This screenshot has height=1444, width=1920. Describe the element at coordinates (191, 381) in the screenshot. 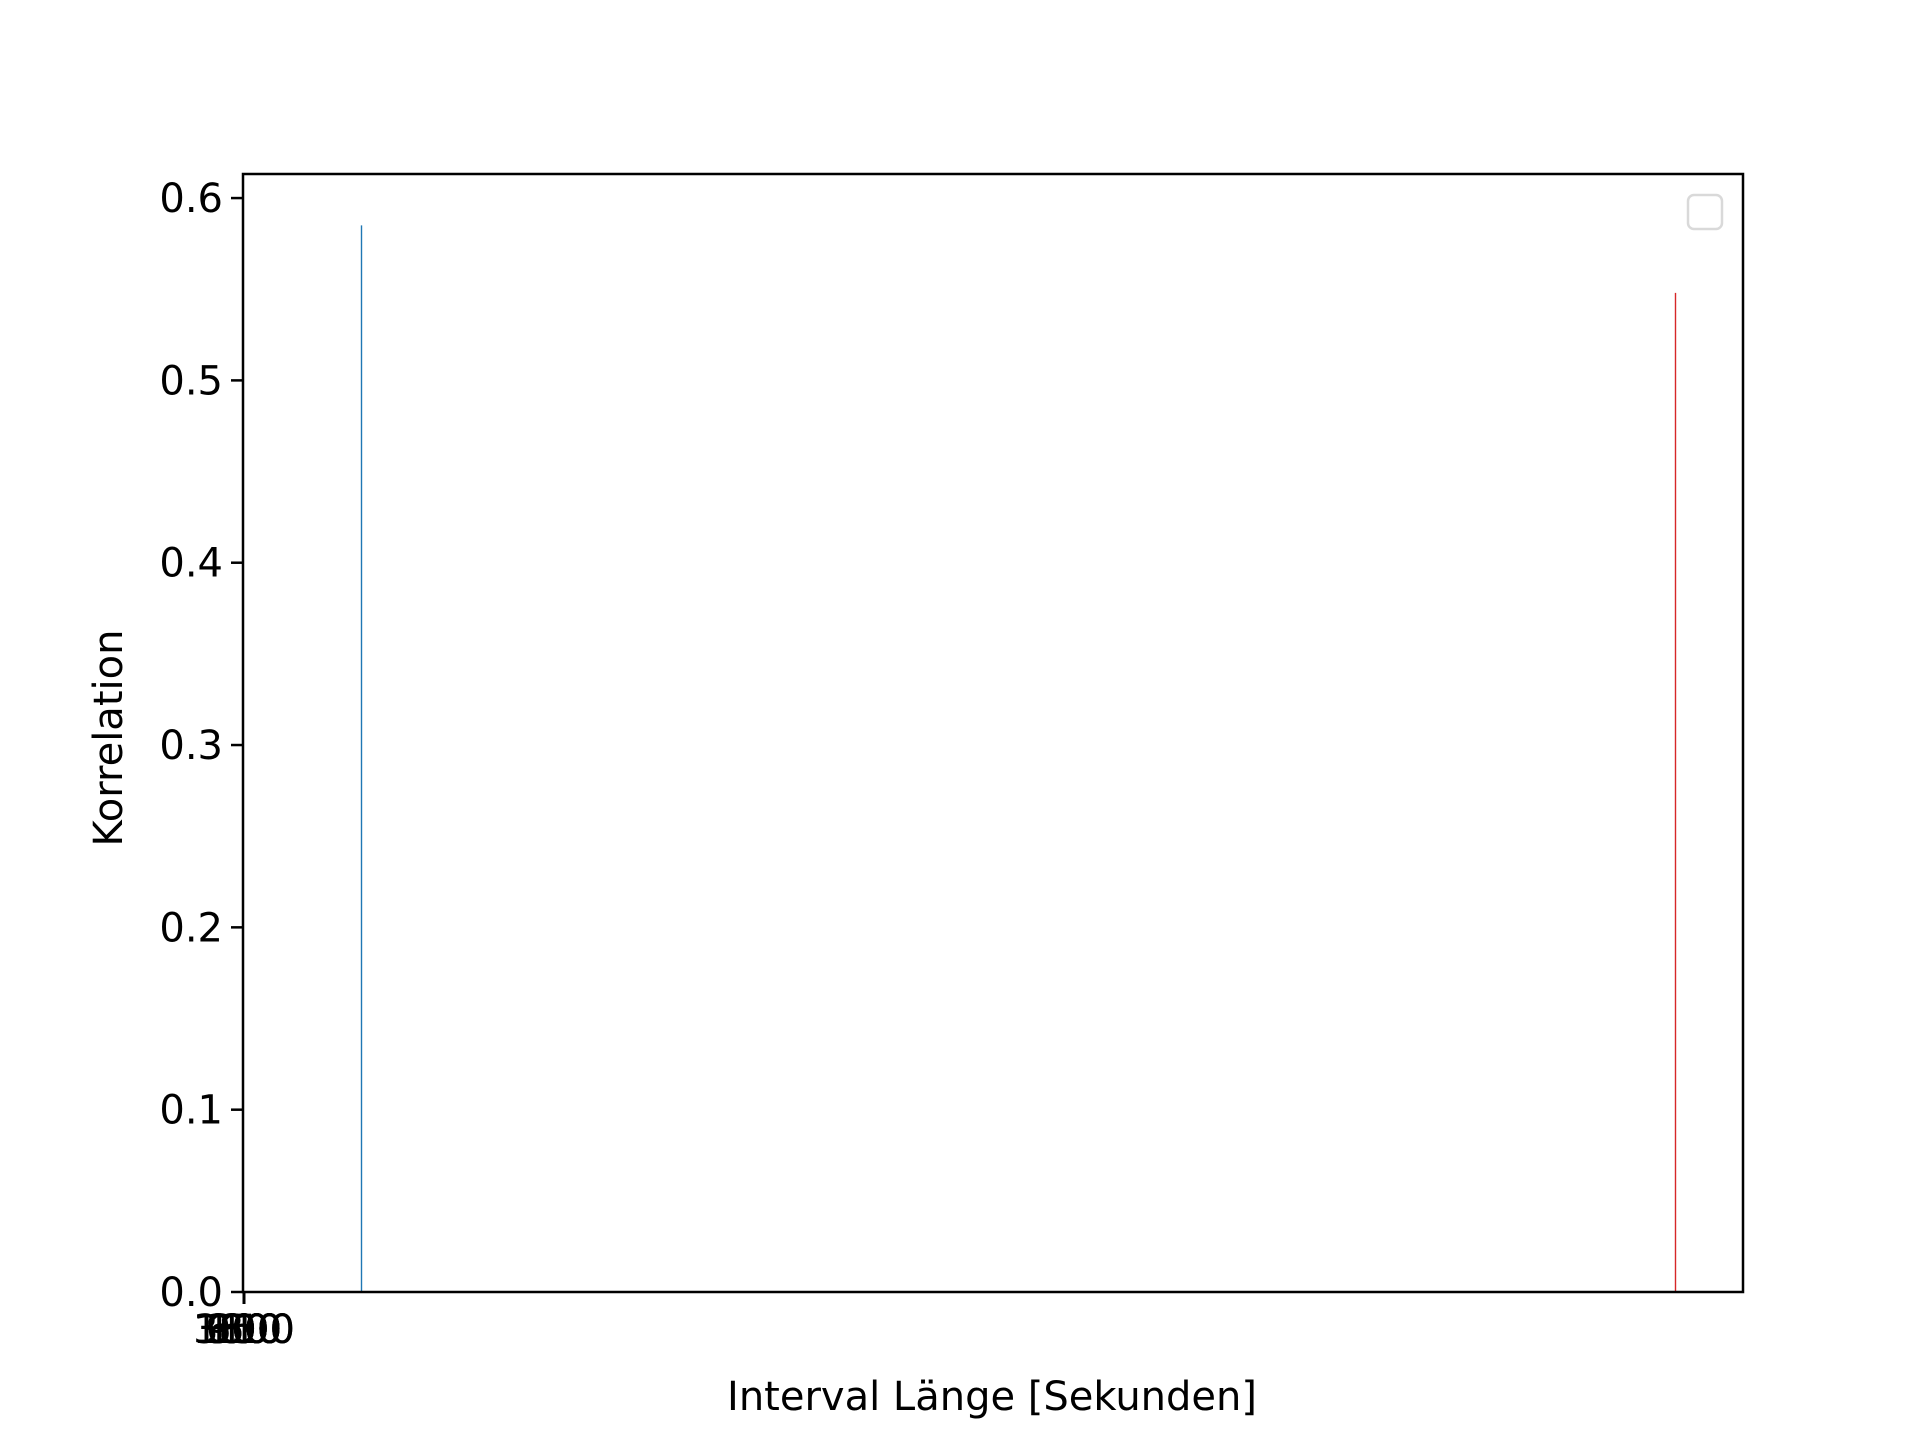

I see `y-tick-label: 0.5` at that location.